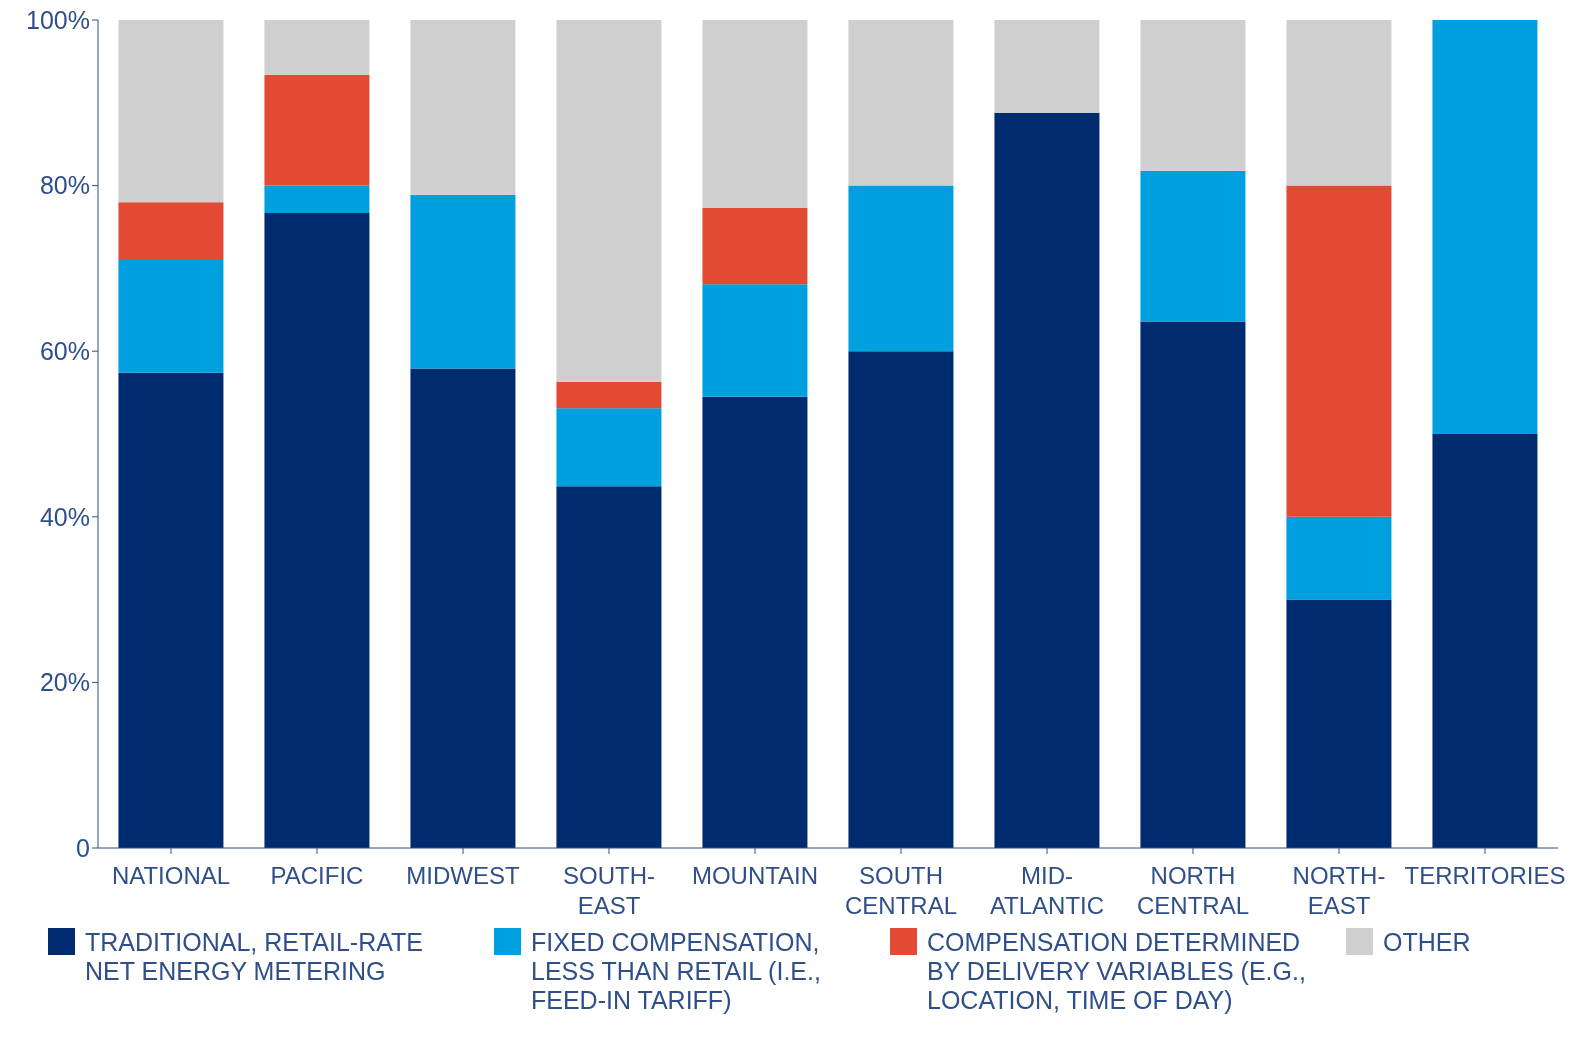 Image resolution: width=1587 pixels, height=1051 pixels. I want to click on x-tick-label: MOUNTAIN, so click(755, 875).